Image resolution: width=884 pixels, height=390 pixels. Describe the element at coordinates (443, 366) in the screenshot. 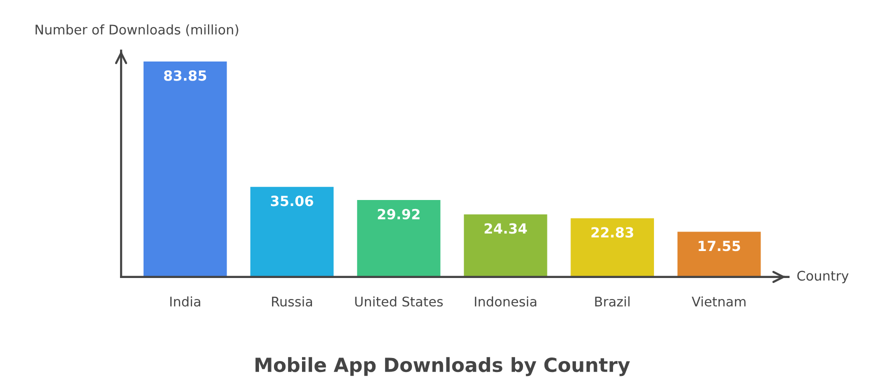

I see `text: Mobile App Downloads by Country` at that location.